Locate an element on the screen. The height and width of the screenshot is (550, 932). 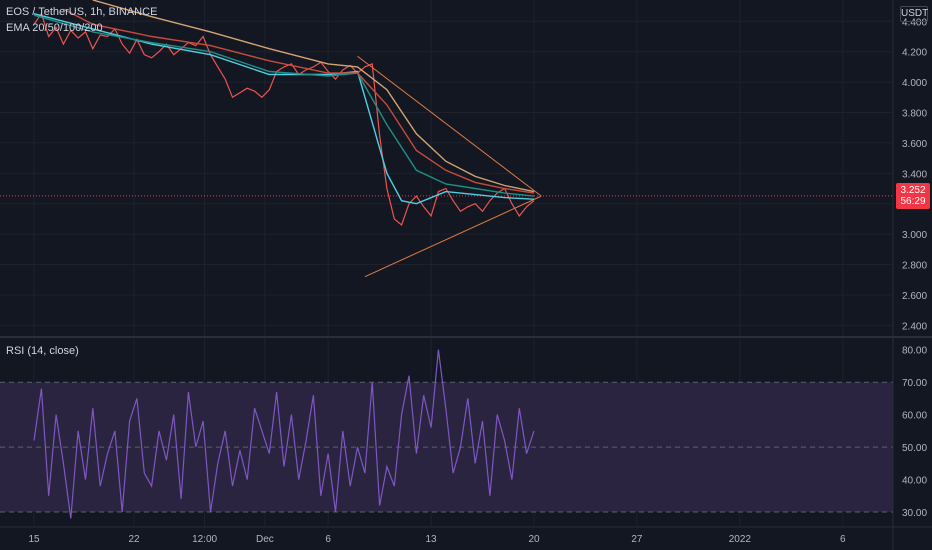
price-tick-label: 3.600 is located at coordinates (914, 144).